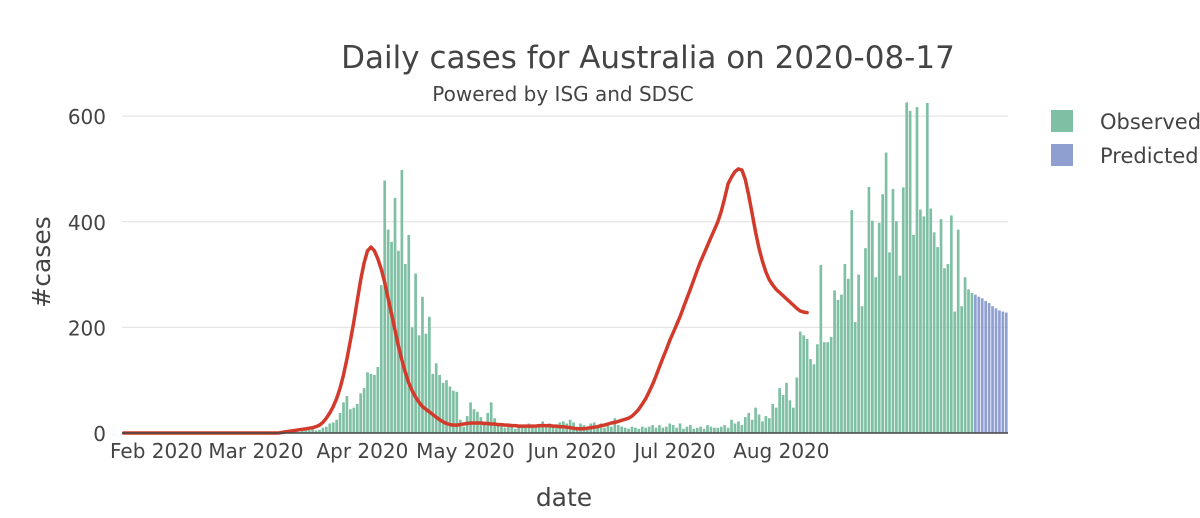 The height and width of the screenshot is (518, 1200). What do you see at coordinates (1062, 121) in the screenshot?
I see `legend-swatch-observed` at bounding box center [1062, 121].